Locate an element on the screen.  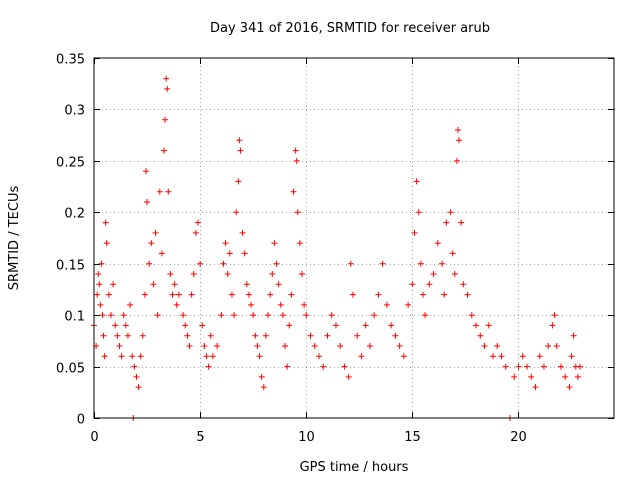
y-tick-label: 0.15 is located at coordinates (70, 266).